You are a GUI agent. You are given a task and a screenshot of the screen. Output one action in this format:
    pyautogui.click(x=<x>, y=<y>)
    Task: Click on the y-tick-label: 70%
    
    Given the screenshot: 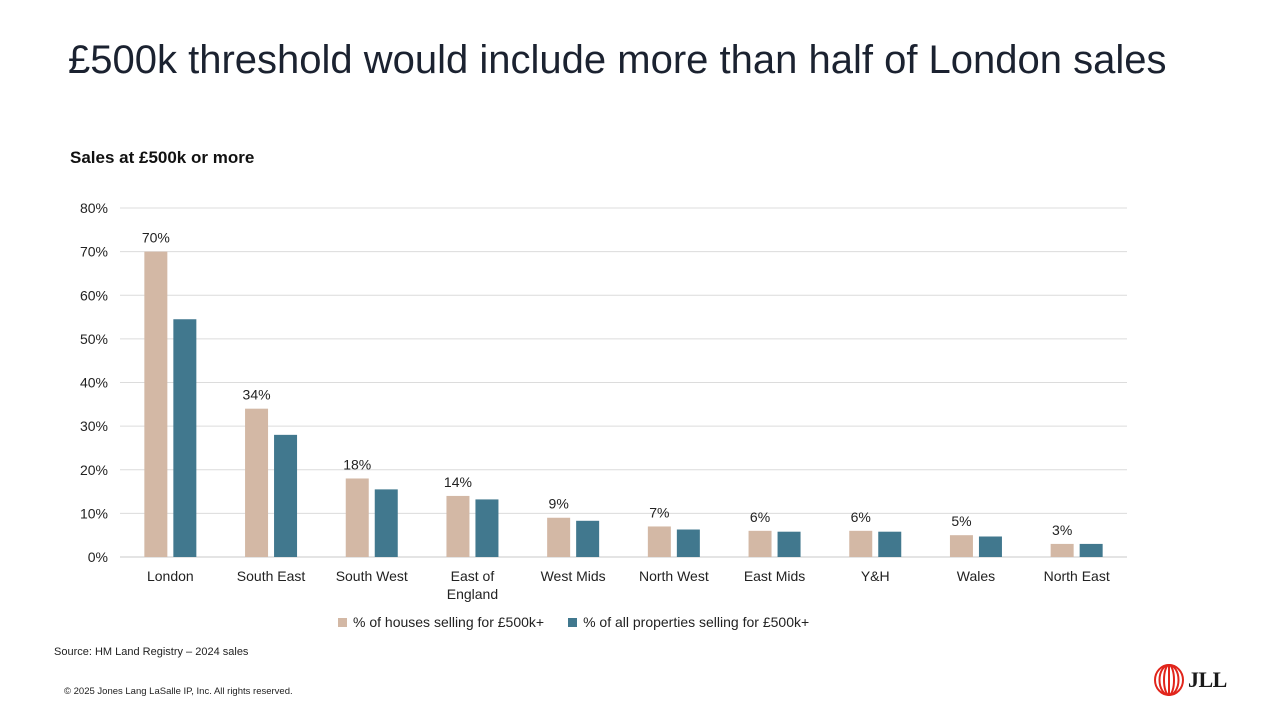 What is the action you would take?
    pyautogui.click(x=94, y=252)
    